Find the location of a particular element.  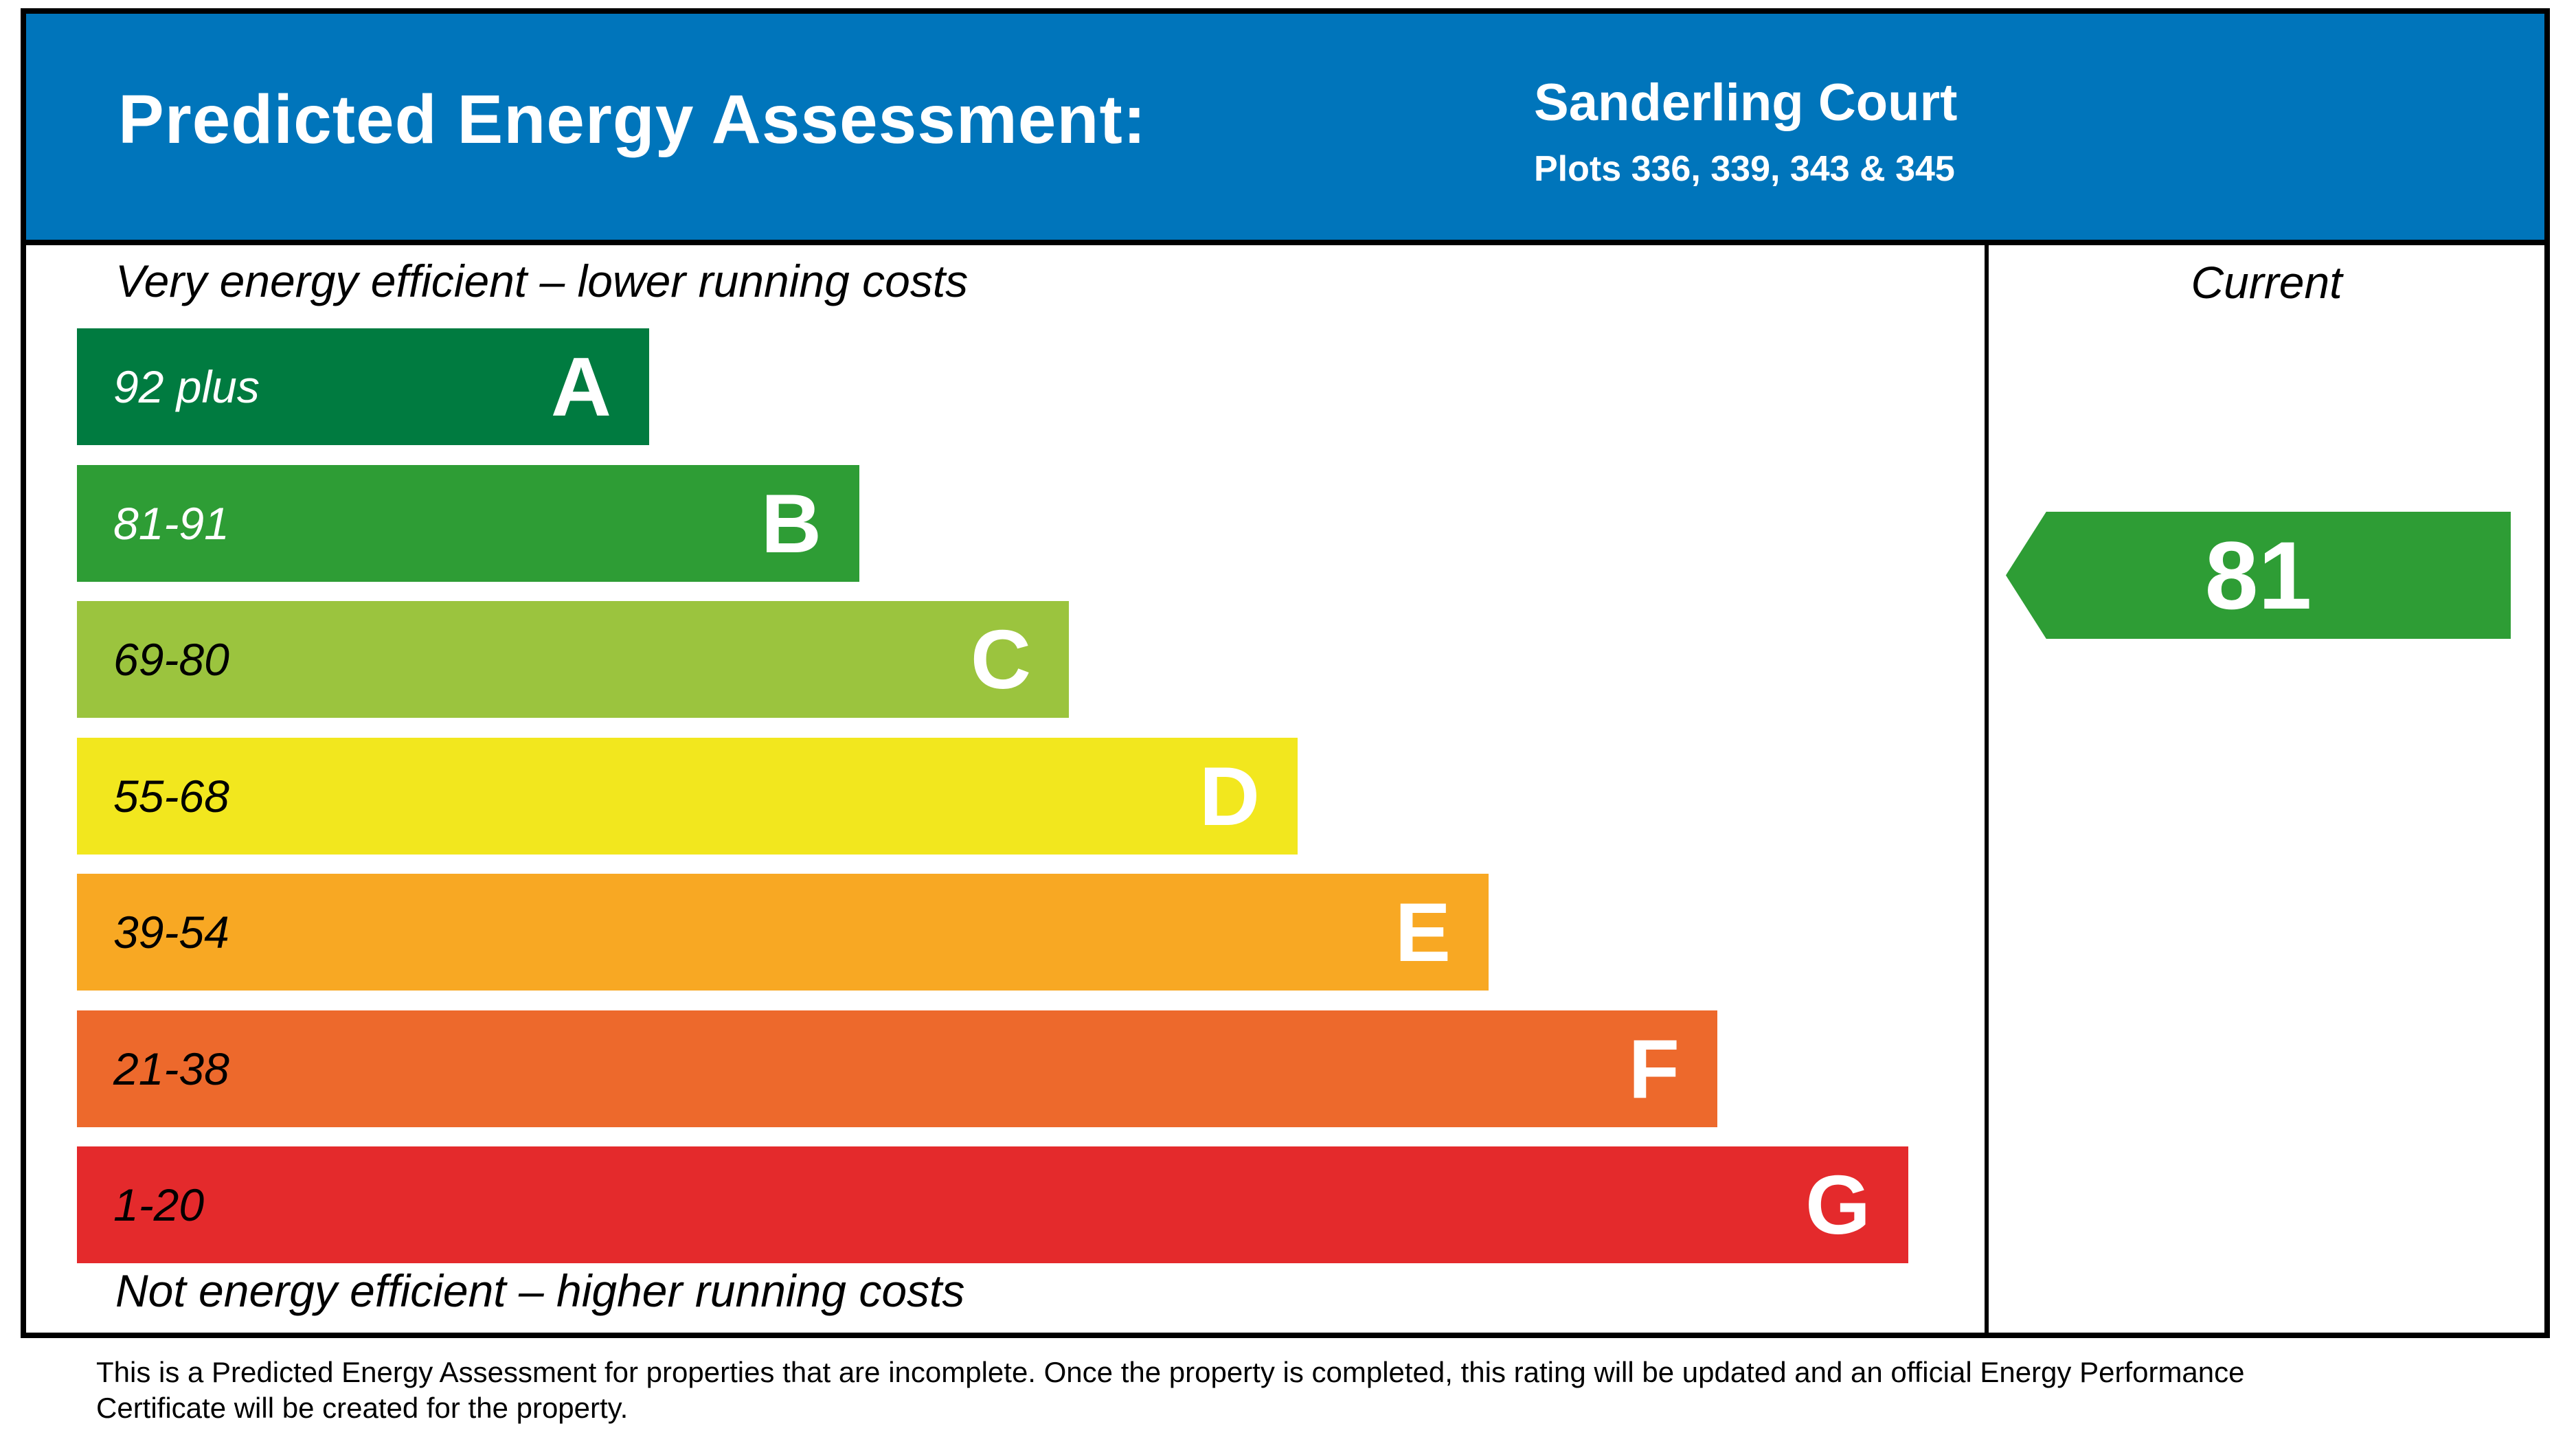

band-range-label: 21-38 is located at coordinates (171, 1068).